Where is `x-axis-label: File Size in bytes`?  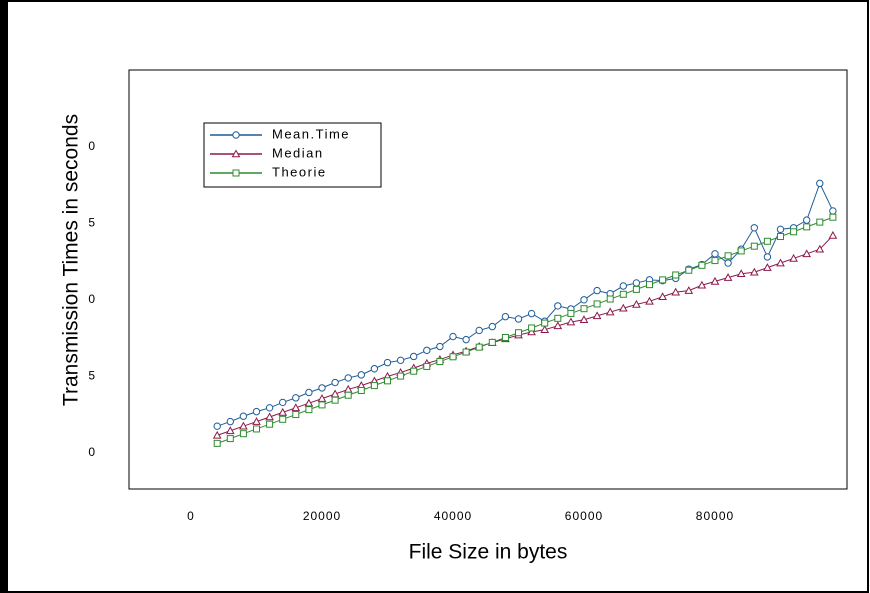 x-axis-label: File Size in bytes is located at coordinates (488, 552).